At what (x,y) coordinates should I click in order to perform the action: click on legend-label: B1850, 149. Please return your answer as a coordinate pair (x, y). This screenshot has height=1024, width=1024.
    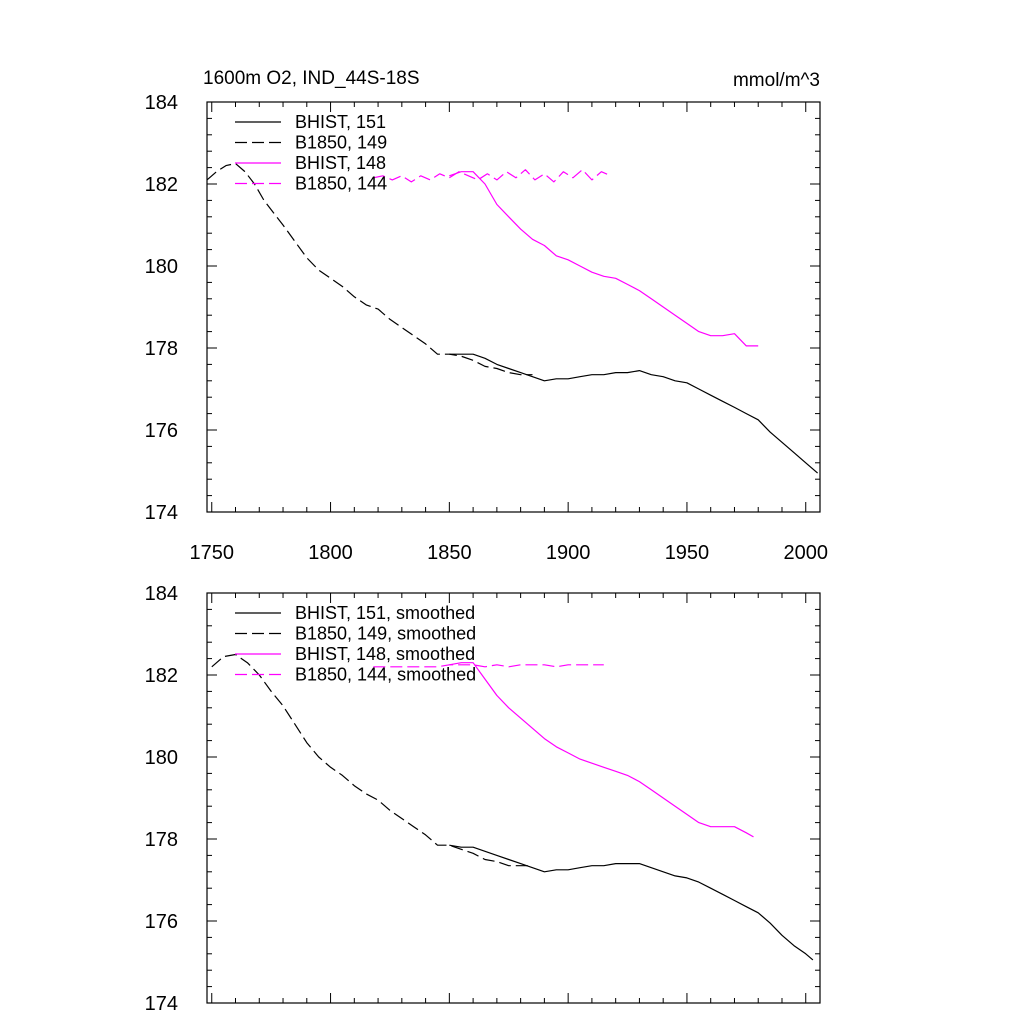
    Looking at the image, I should click on (341, 143).